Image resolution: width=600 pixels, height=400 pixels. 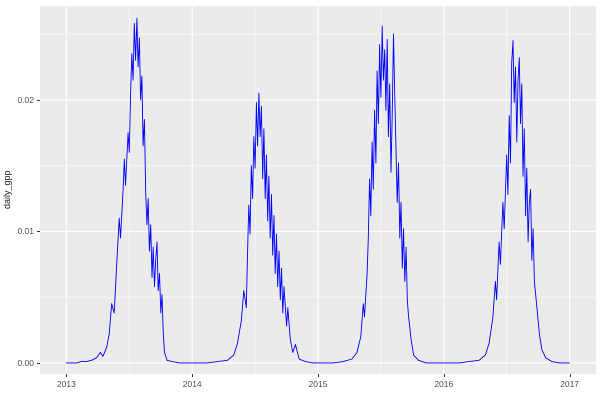 I want to click on y-tick-label: 0.01, so click(x=25, y=231).